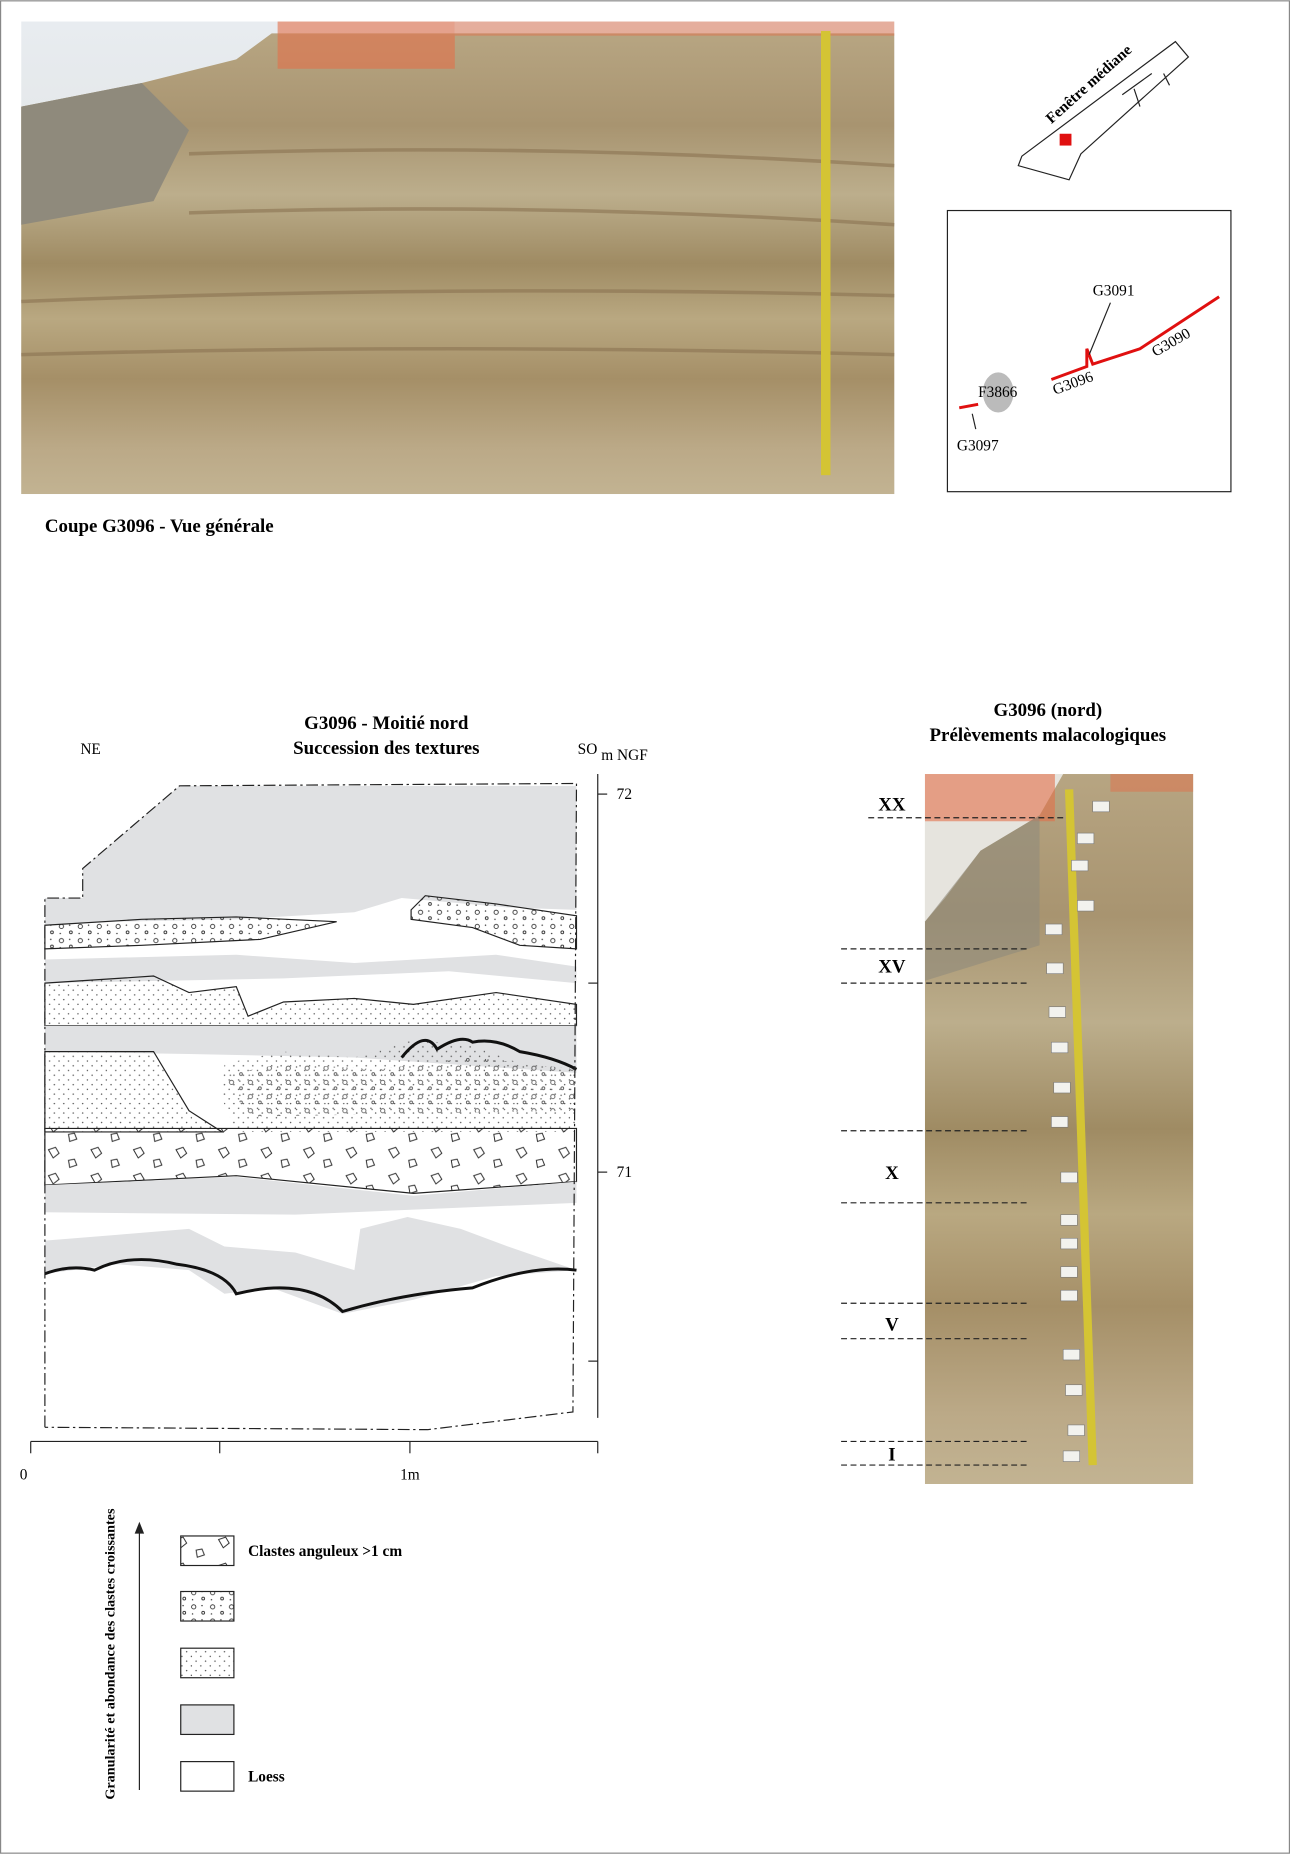  I want to click on sample-label: X, so click(892, 1173).